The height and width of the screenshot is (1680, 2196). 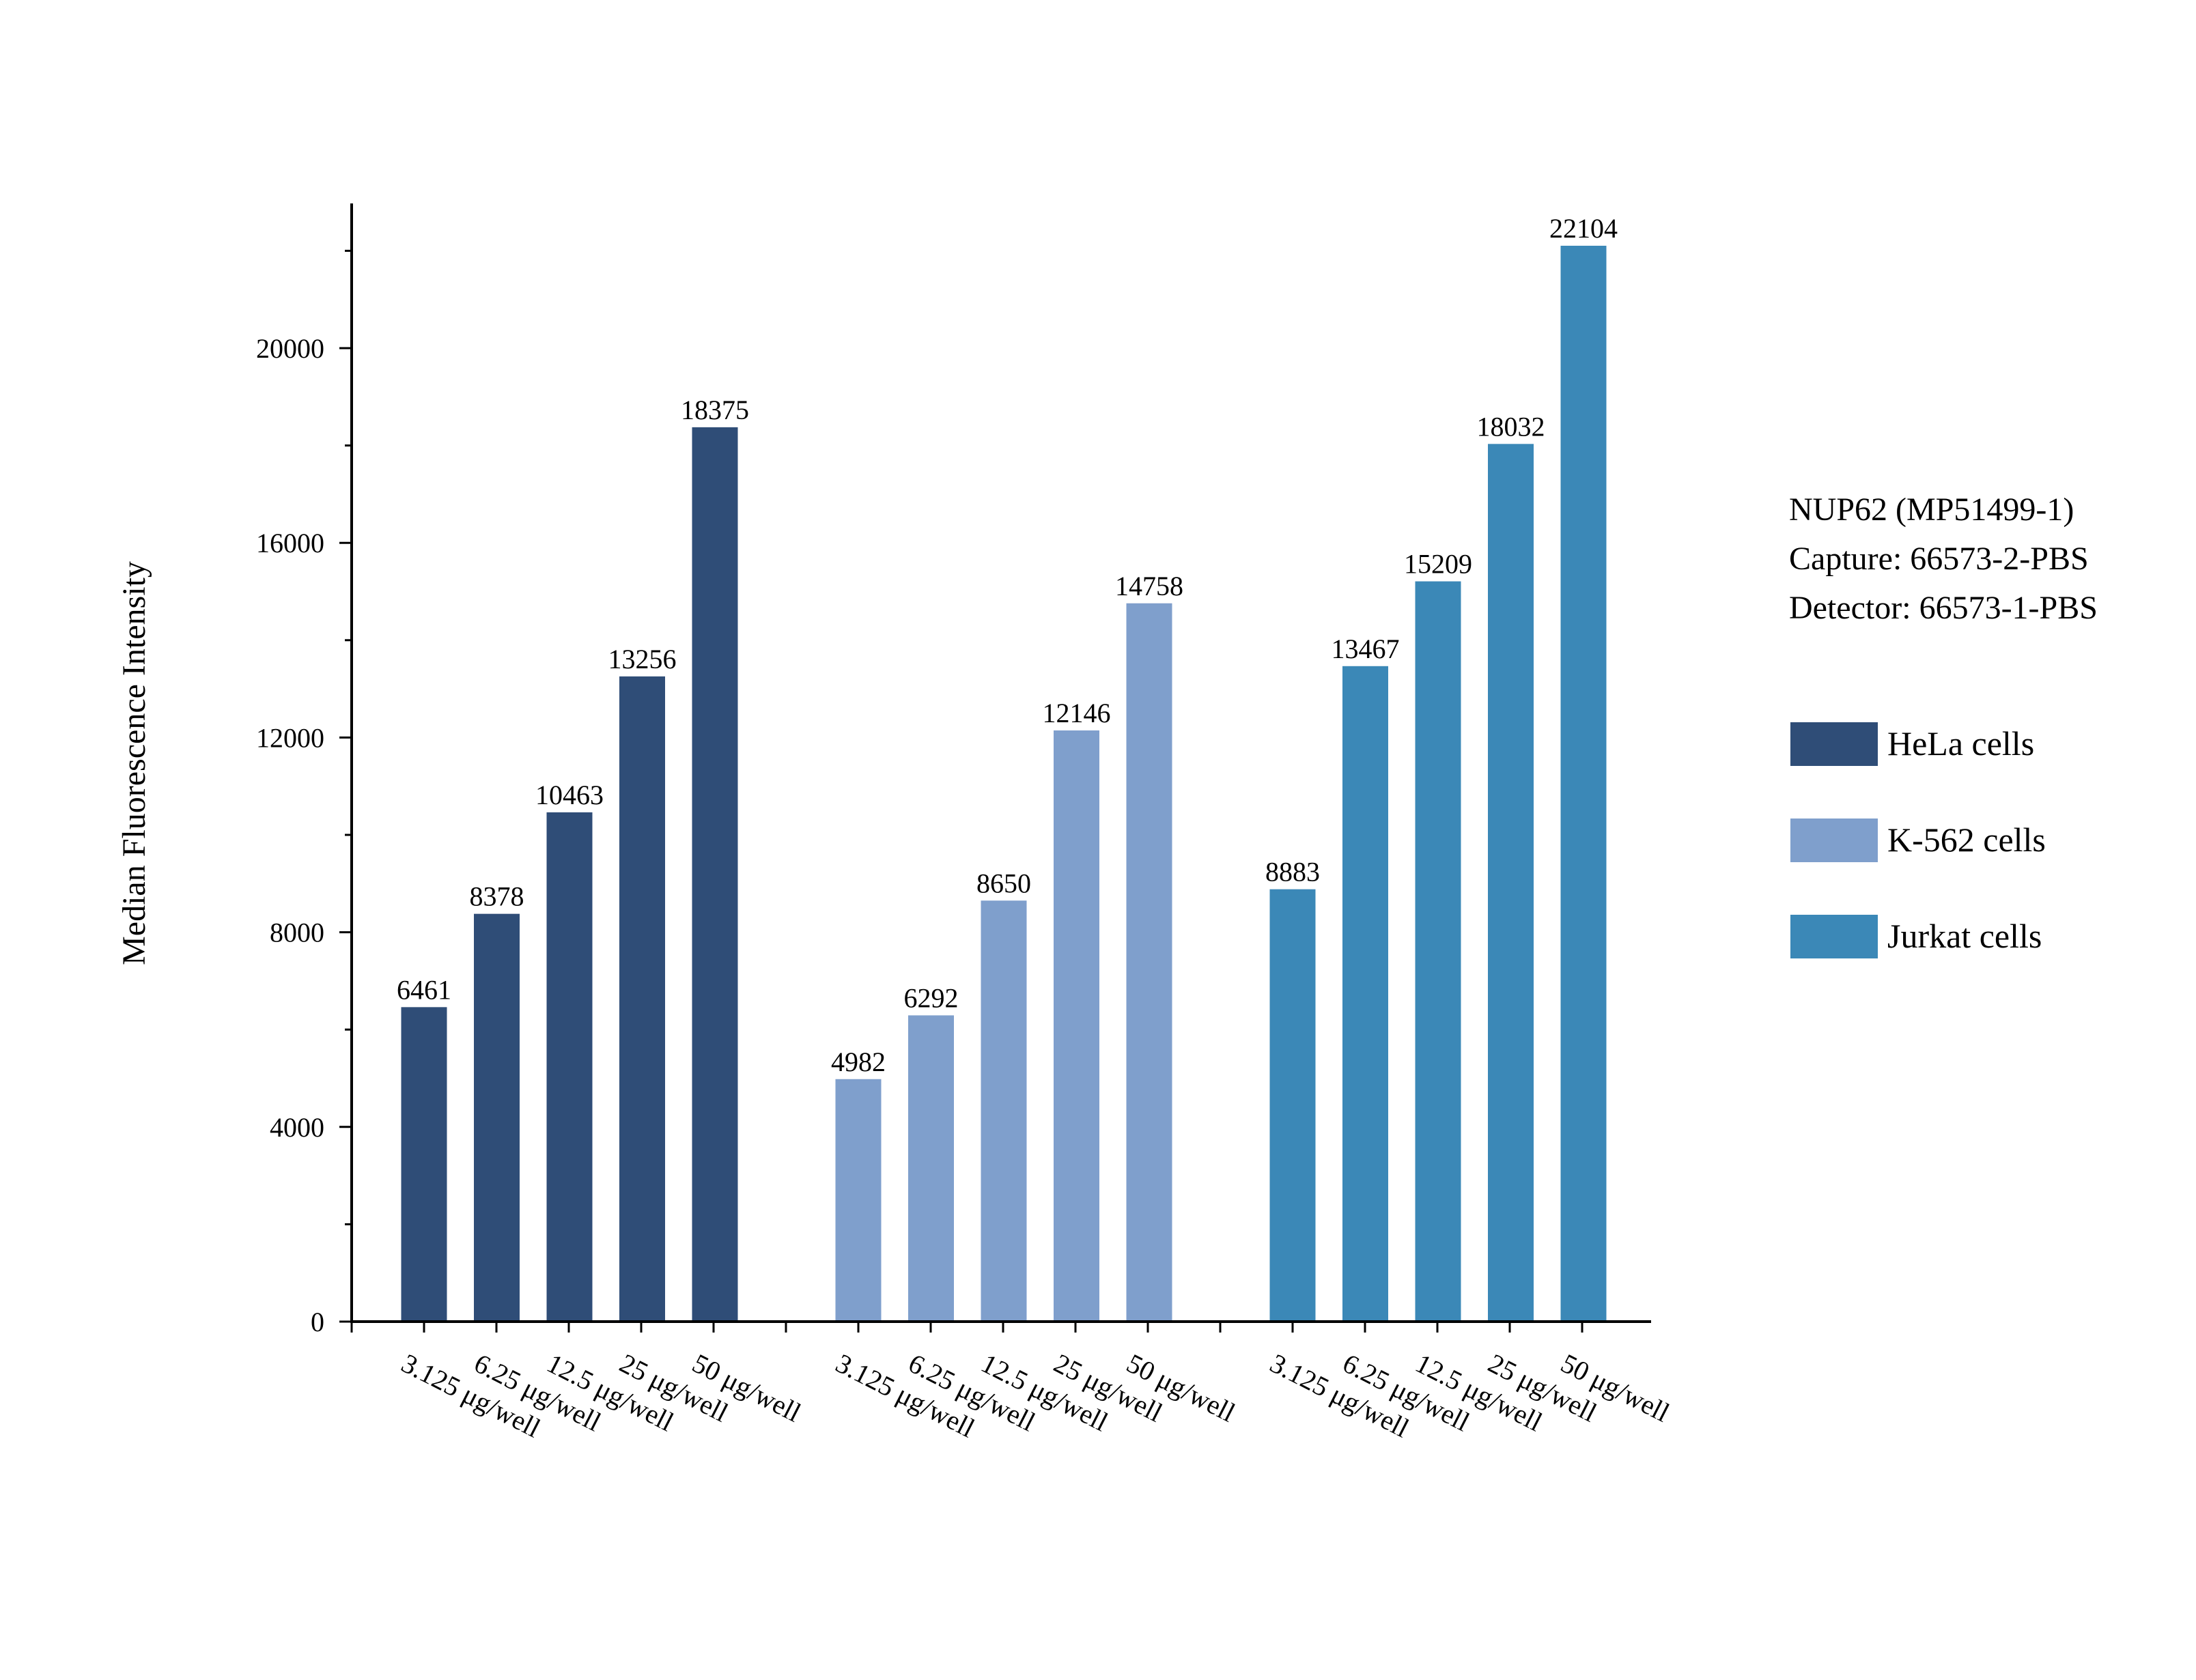 I want to click on bar-value-label: 8650, so click(x=1004, y=883).